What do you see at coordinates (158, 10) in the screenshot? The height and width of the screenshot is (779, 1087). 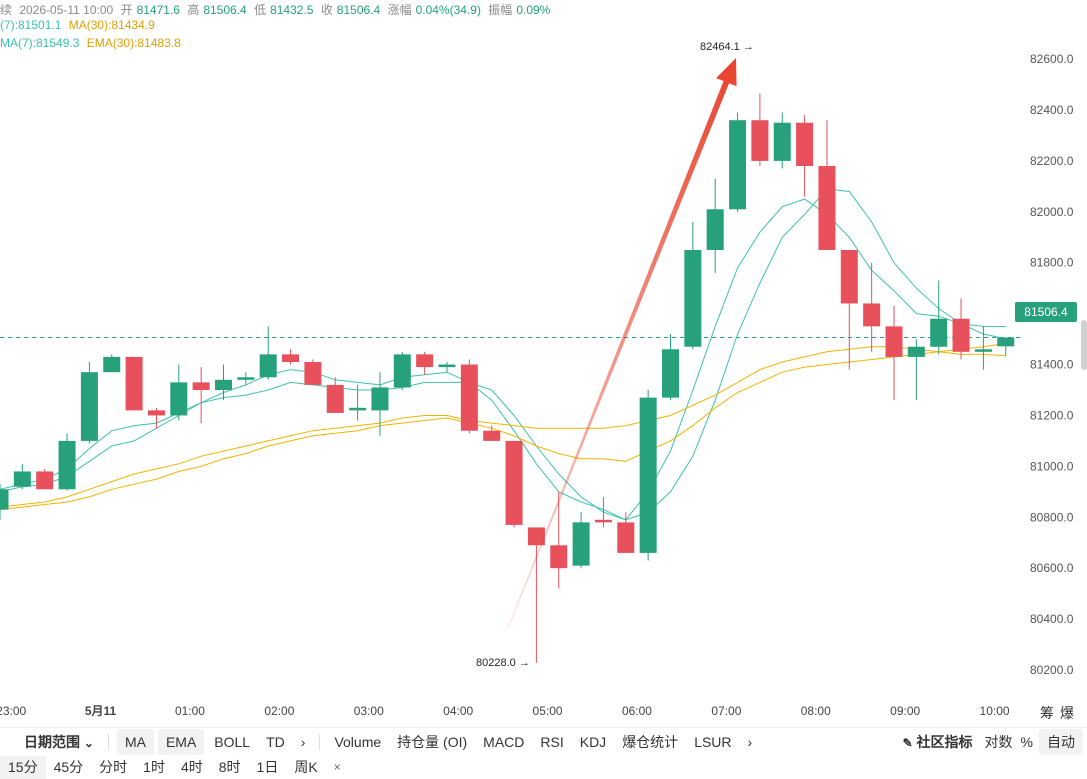 I see `open-value: 81471.6` at bounding box center [158, 10].